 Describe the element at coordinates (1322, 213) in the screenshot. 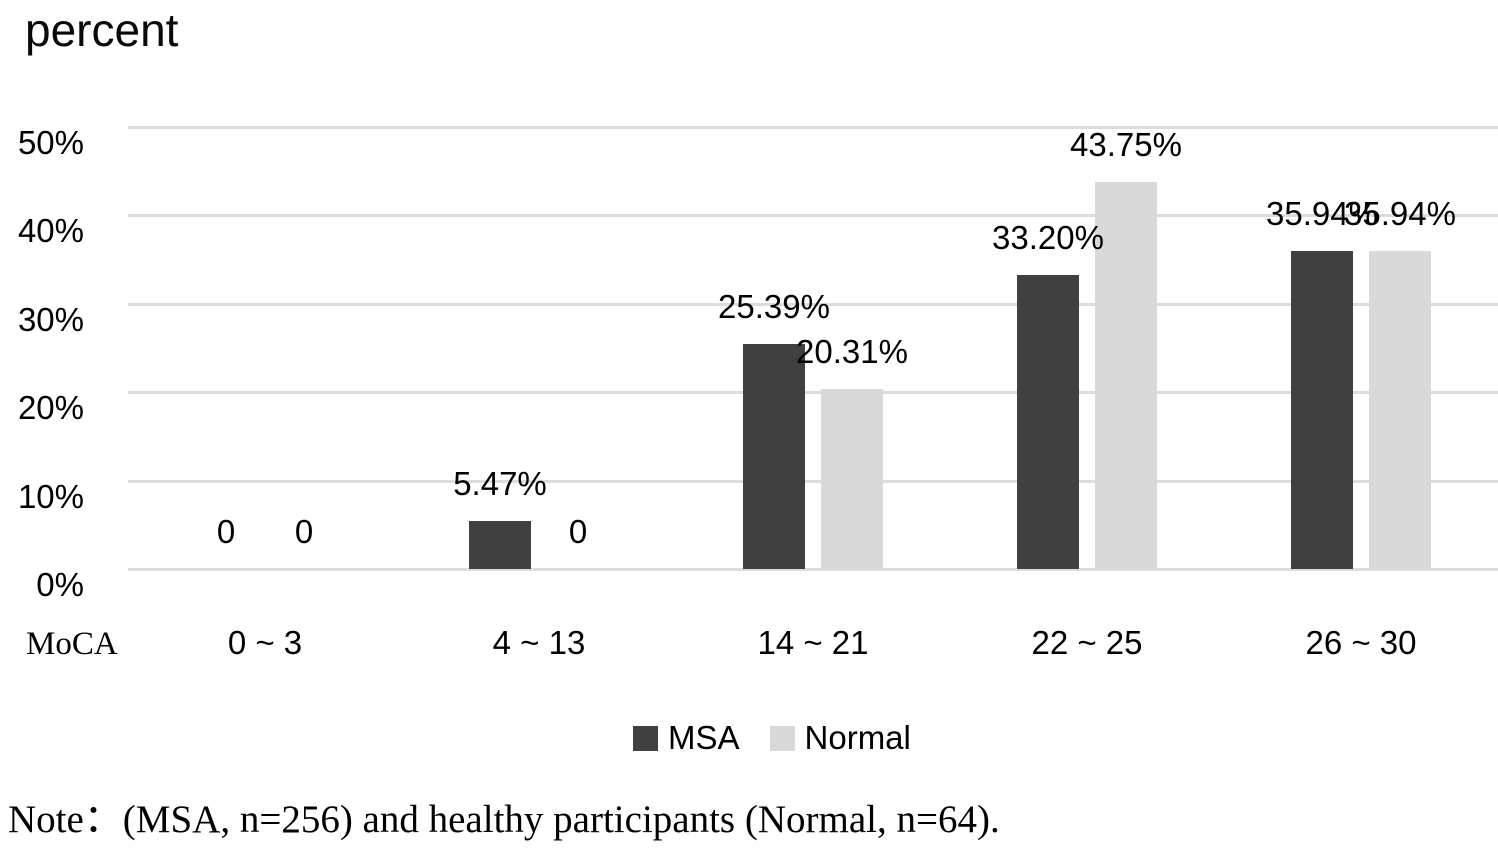

I see `data-label-msa-4: 35.94%` at that location.